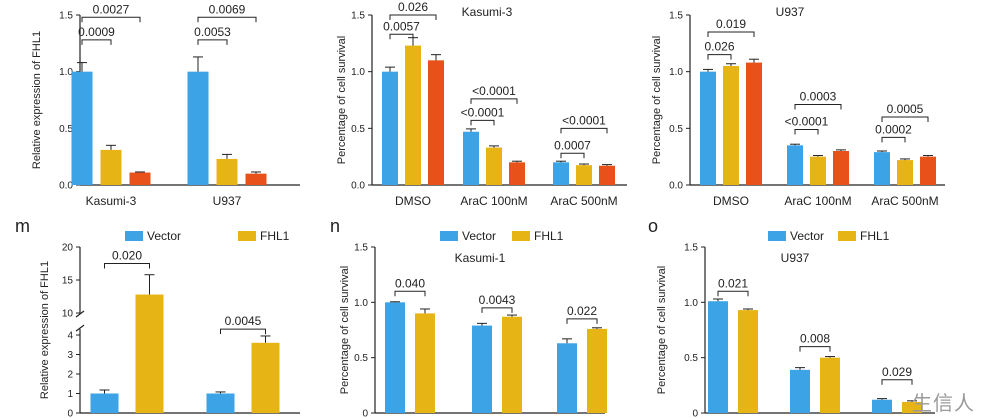 The height and width of the screenshot is (418, 981). Describe the element at coordinates (905, 109) in the screenshot. I see `p-value-label: 0.0005` at that location.